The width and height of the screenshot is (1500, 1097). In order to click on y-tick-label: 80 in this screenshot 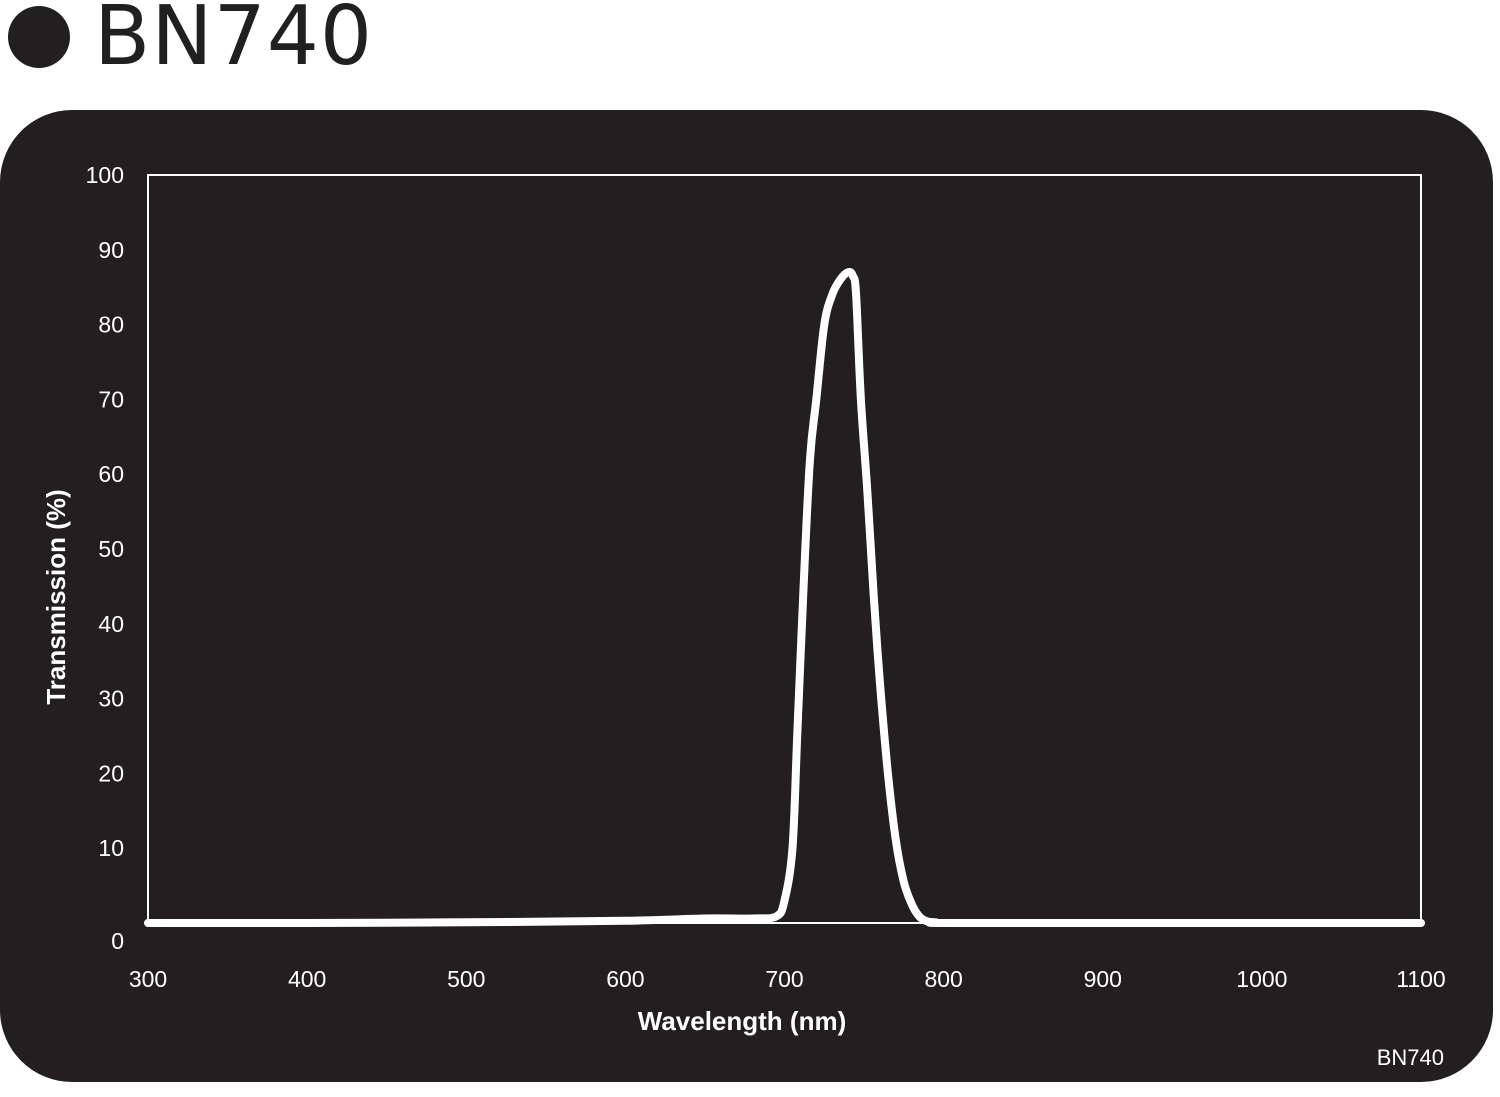, I will do `click(111, 325)`.